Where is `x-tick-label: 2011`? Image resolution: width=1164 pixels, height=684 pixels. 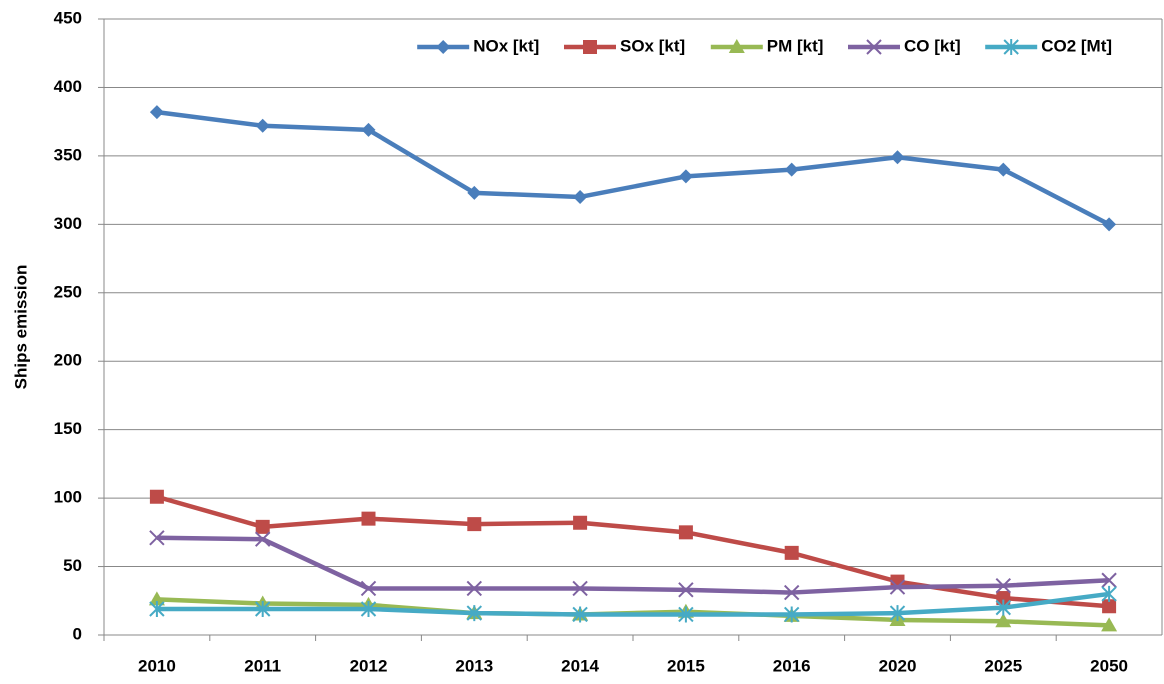 x-tick-label: 2011 is located at coordinates (262, 665).